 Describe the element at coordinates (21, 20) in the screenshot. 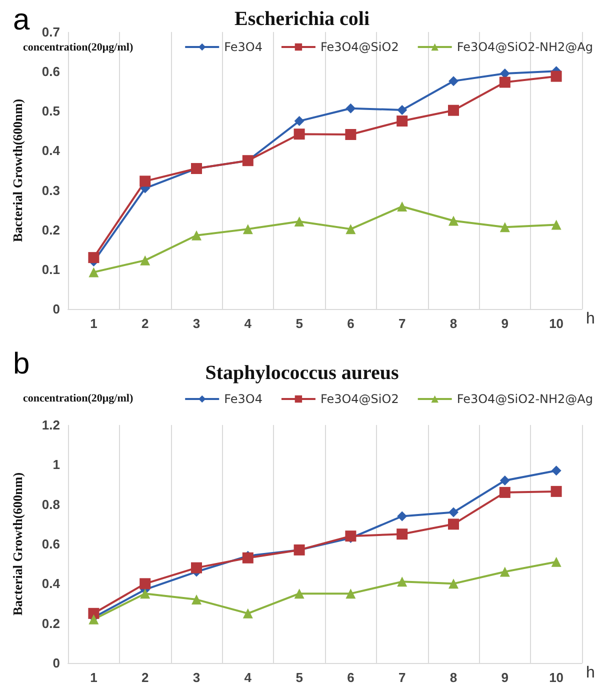

I see `text: a` at that location.